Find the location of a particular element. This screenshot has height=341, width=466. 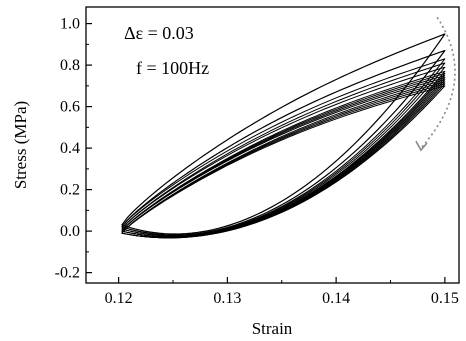

x-tick-label: 0.13 is located at coordinates (227, 298).